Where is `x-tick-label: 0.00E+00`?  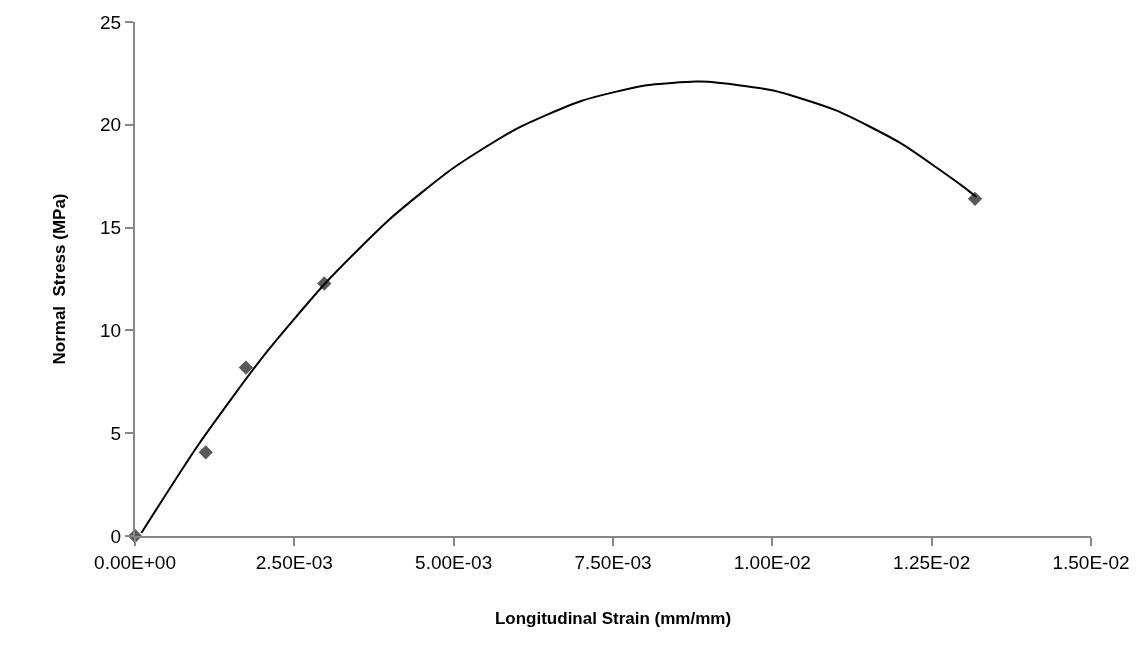
x-tick-label: 0.00E+00 is located at coordinates (135, 562).